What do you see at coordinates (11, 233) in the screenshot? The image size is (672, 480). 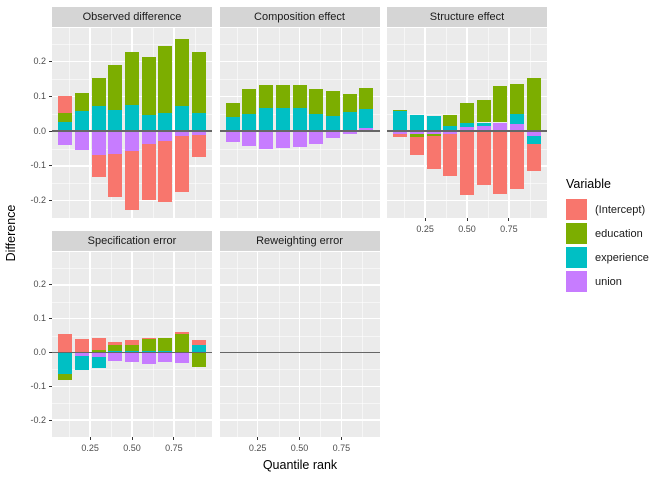 I see `y-axis-title: Difference` at bounding box center [11, 233].